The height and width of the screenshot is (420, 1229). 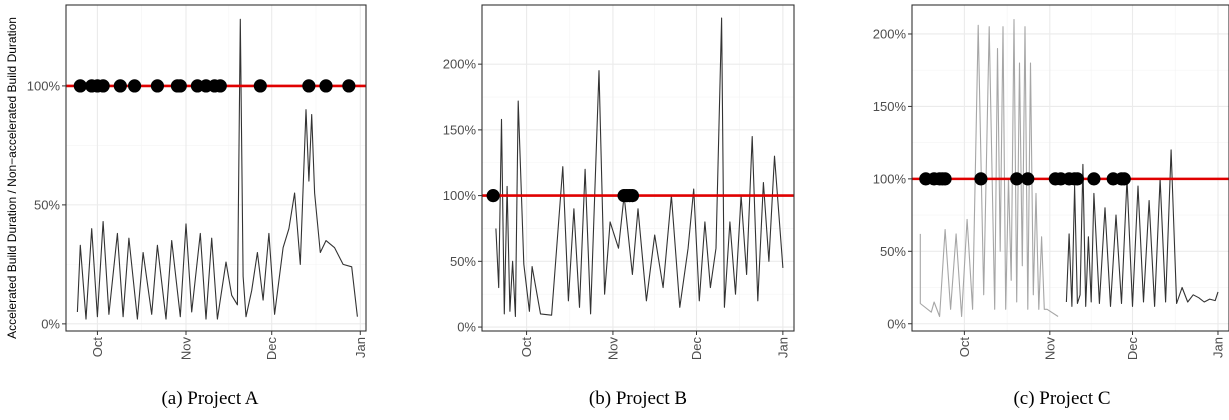 What do you see at coordinates (638, 398) in the screenshot?
I see `panel-caption: (b) Project B` at bounding box center [638, 398].